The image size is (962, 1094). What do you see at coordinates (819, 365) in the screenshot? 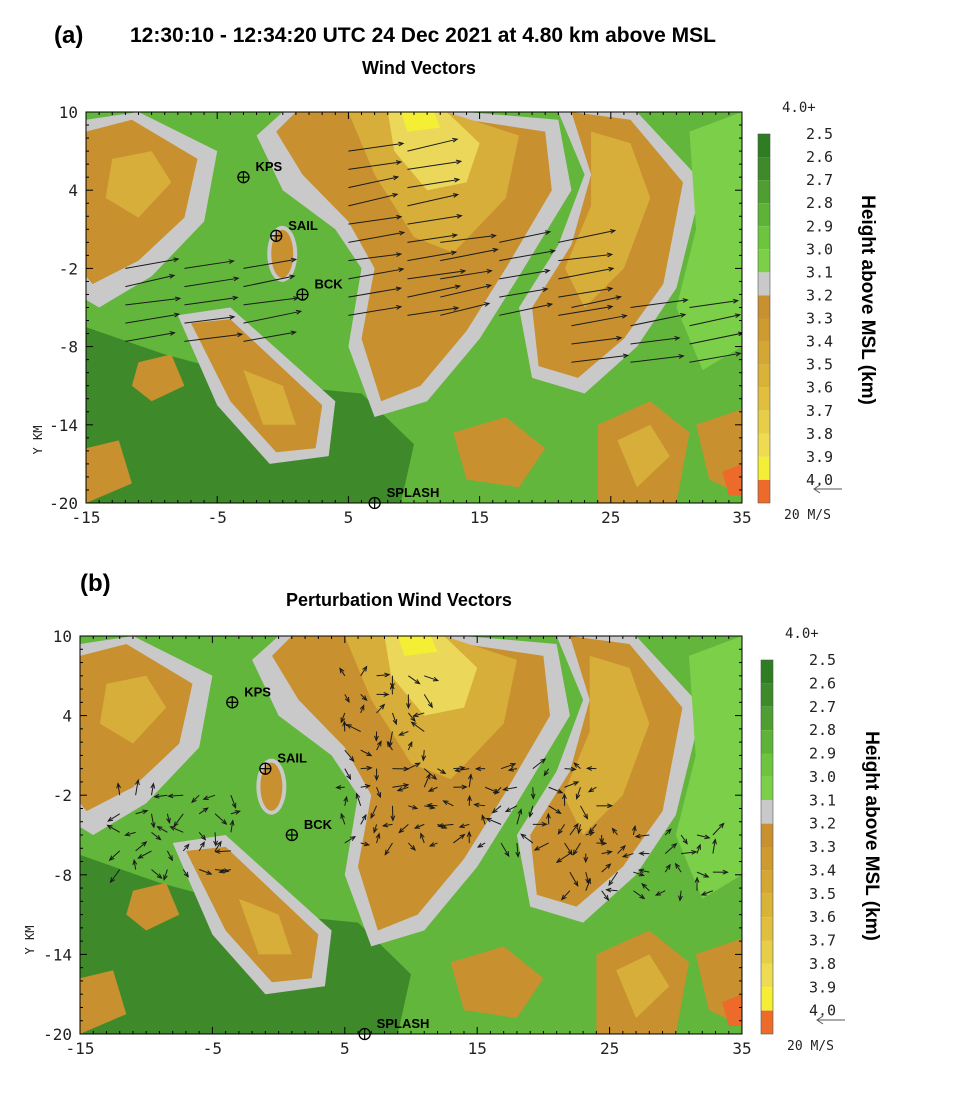
I see `colorbar-level-label: 3.5` at bounding box center [819, 365].